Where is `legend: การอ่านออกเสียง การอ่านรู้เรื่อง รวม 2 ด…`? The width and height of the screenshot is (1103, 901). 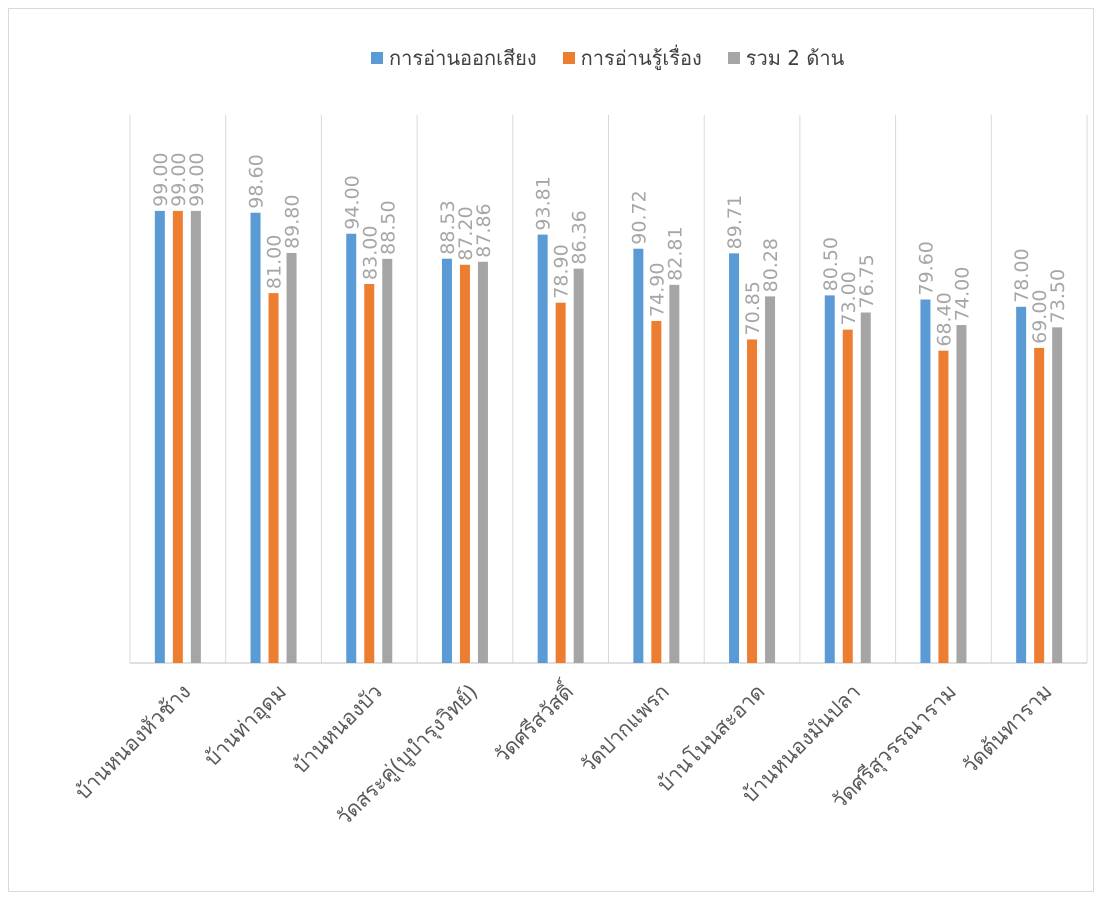
legend: การอ่านออกเสียง การอ่านรู้เรื่อง รวม 2 ด… is located at coordinates (607, 58).